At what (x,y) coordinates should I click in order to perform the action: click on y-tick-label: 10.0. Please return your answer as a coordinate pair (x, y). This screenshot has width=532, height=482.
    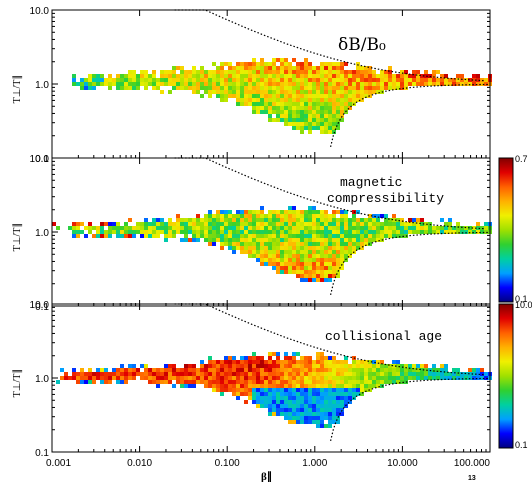
    Looking at the image, I should click on (40, 11).